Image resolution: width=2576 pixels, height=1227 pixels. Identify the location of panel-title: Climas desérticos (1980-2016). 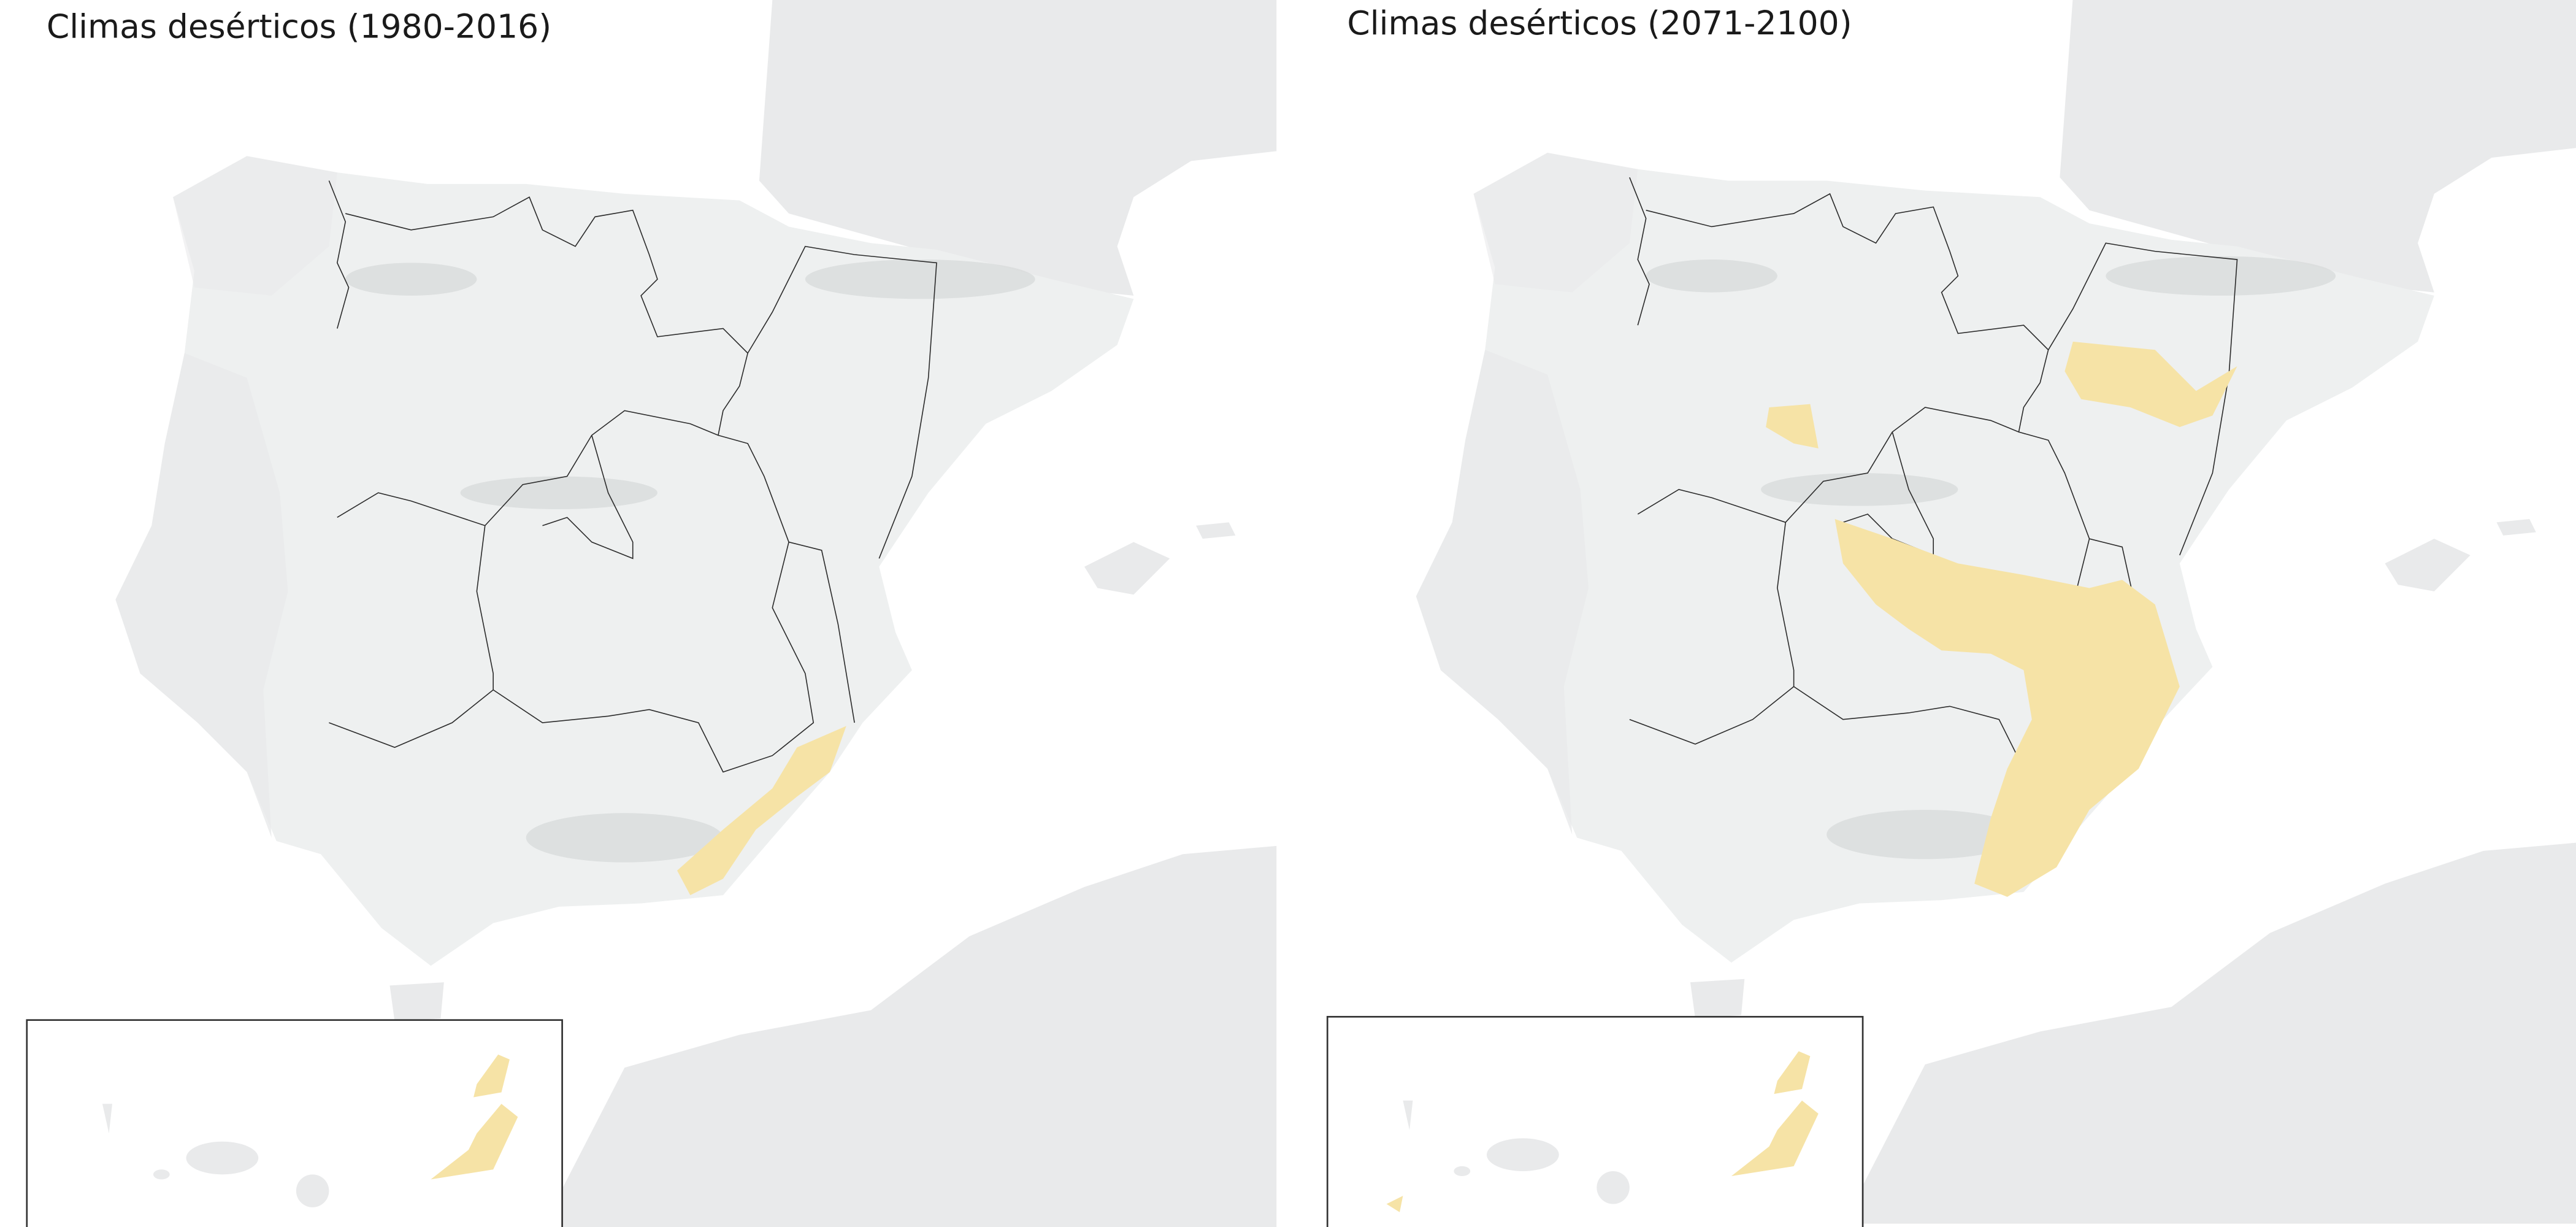
(299, 26).